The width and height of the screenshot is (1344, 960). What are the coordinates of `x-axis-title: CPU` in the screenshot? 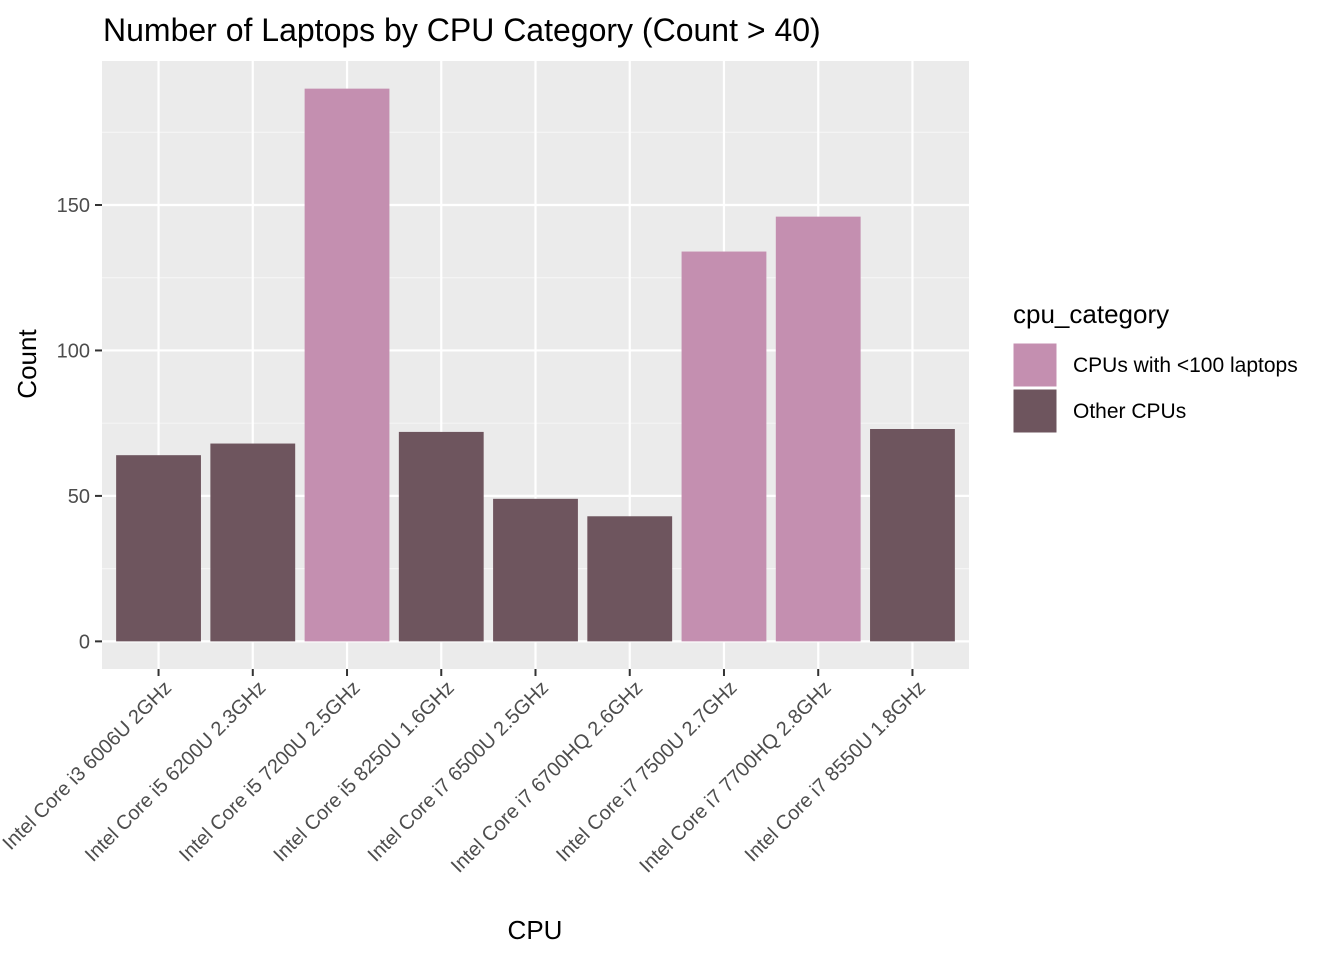 It's located at (535, 930).